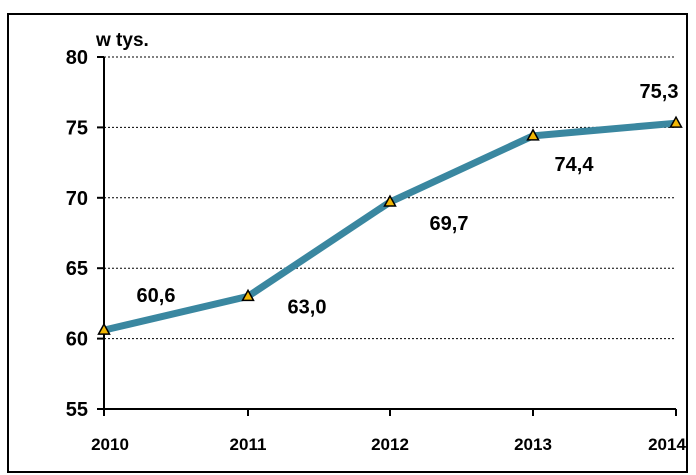  Describe the element at coordinates (110, 444) in the screenshot. I see `x-tick-label: 2010` at that location.